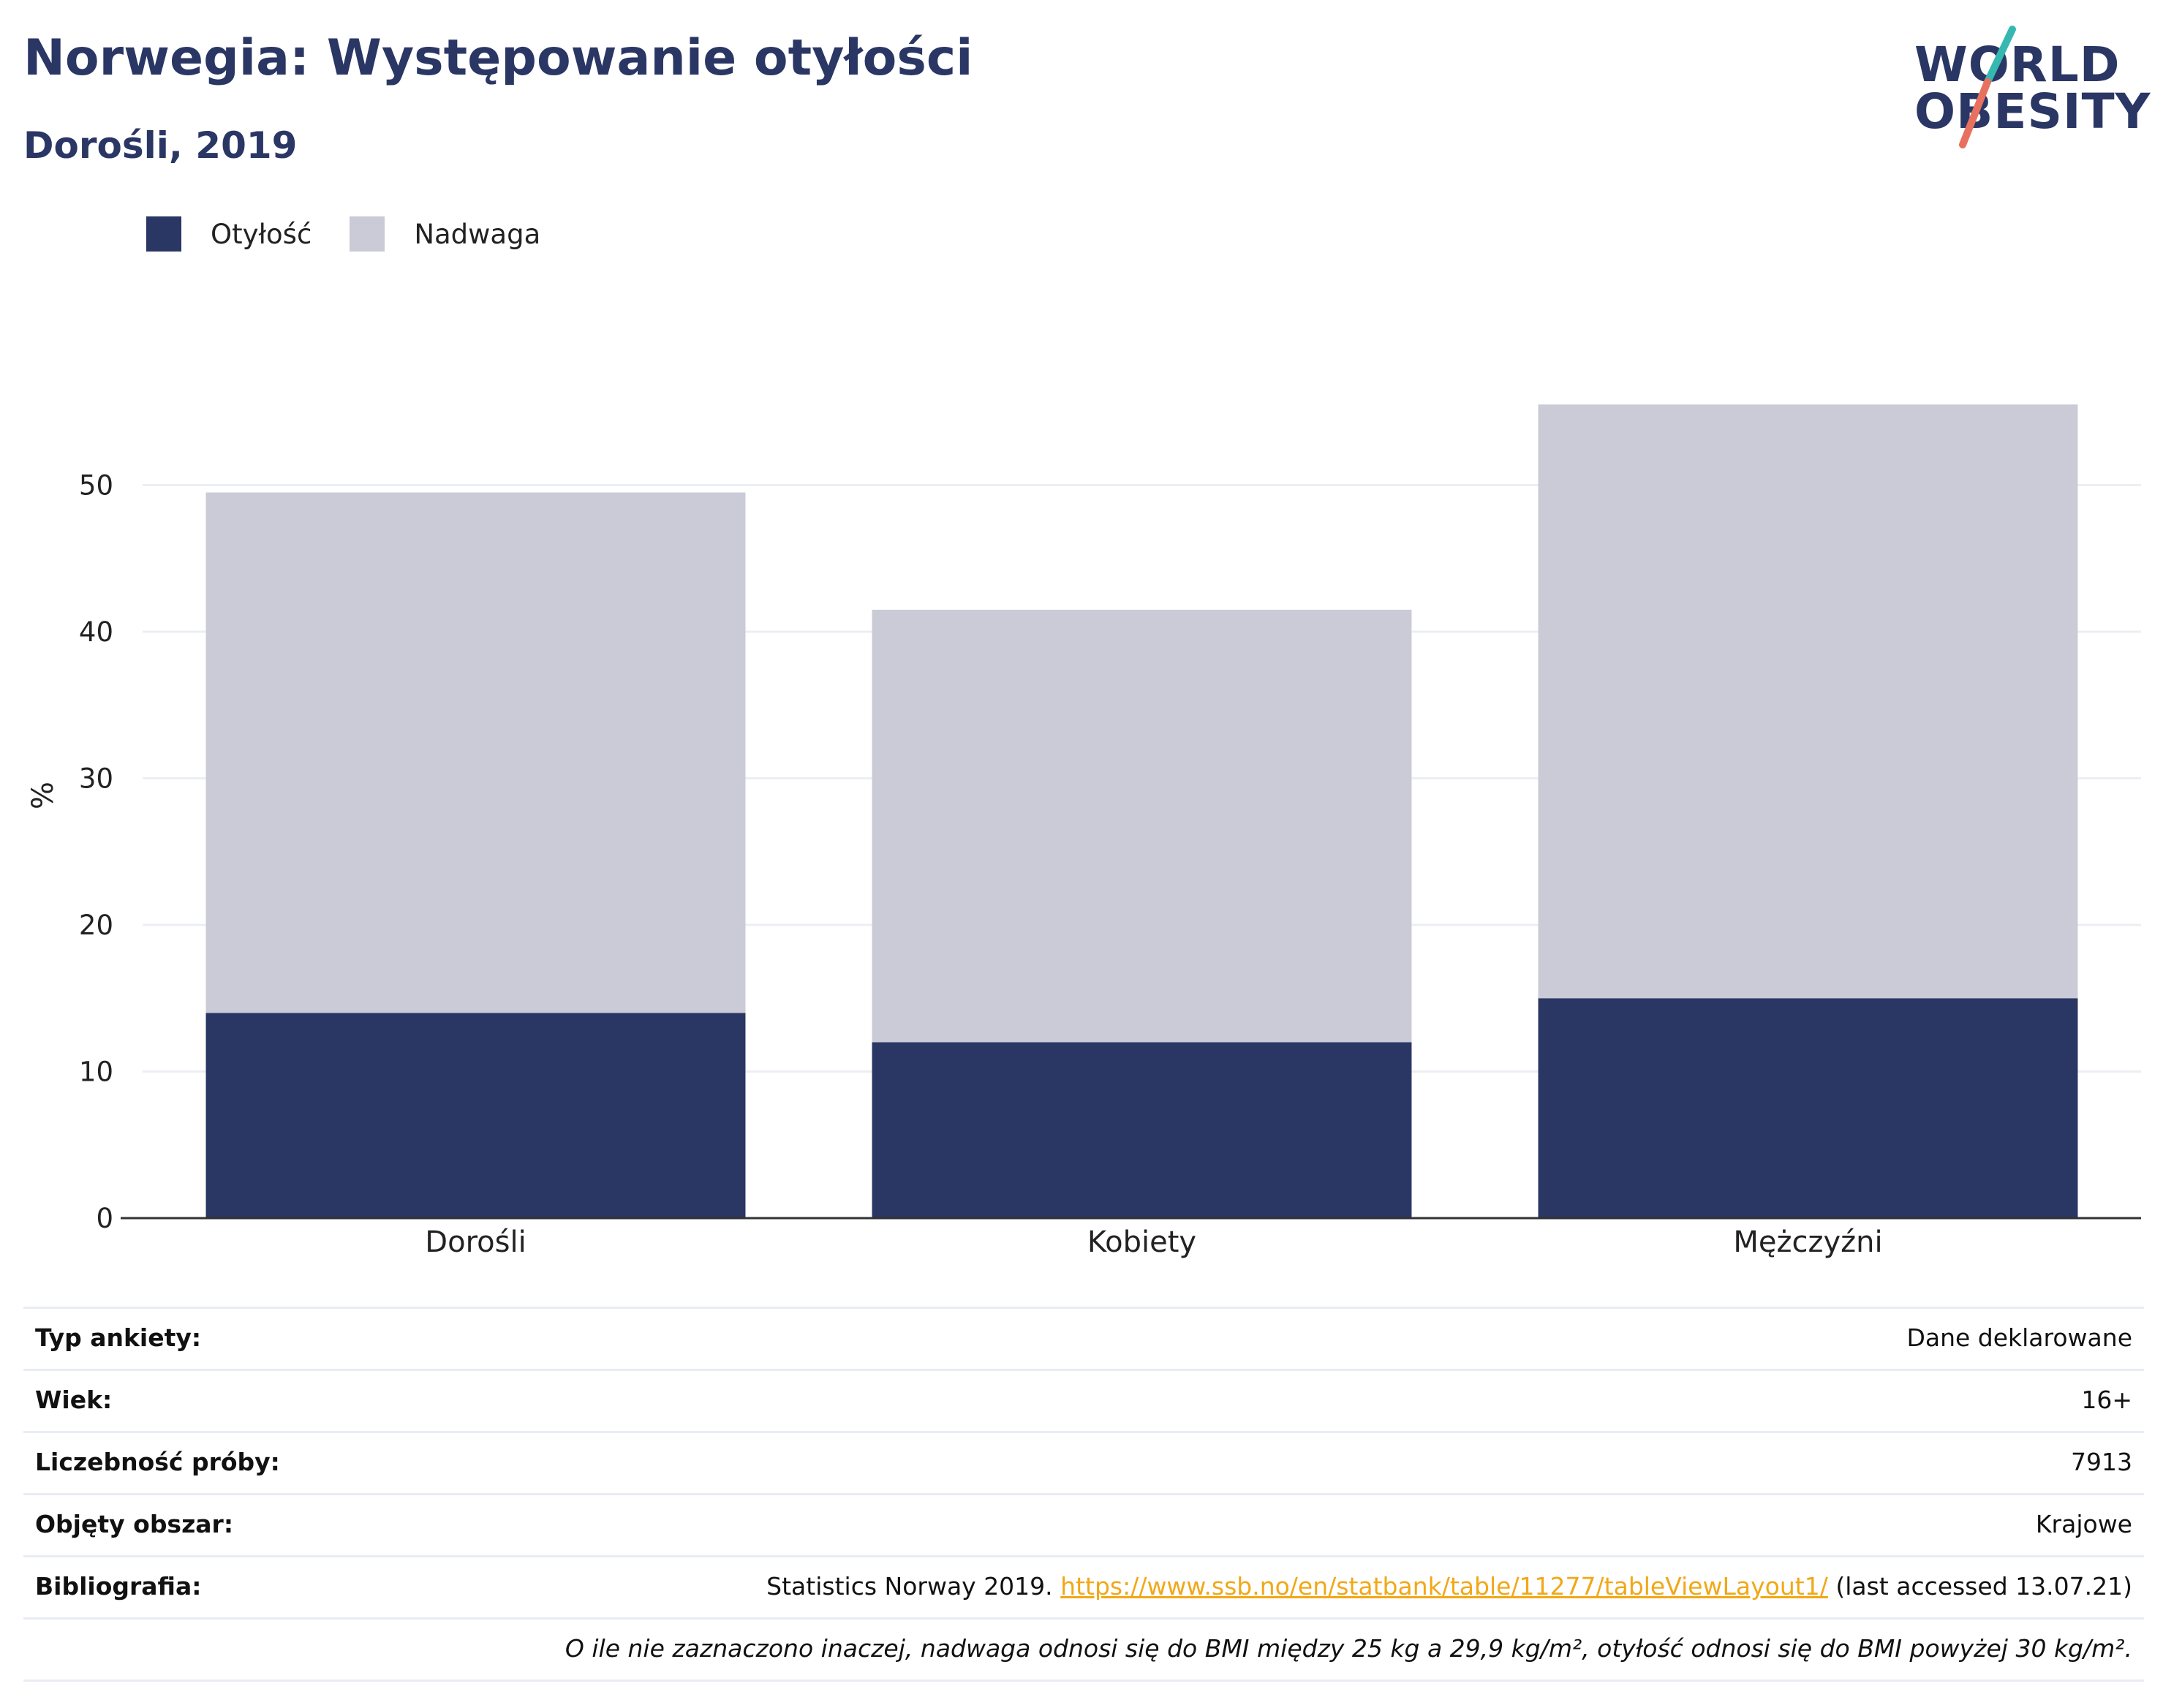 The width and height of the screenshot is (2163, 1708). Describe the element at coordinates (164, 234) in the screenshot. I see `legend-swatch-otylosc` at that location.